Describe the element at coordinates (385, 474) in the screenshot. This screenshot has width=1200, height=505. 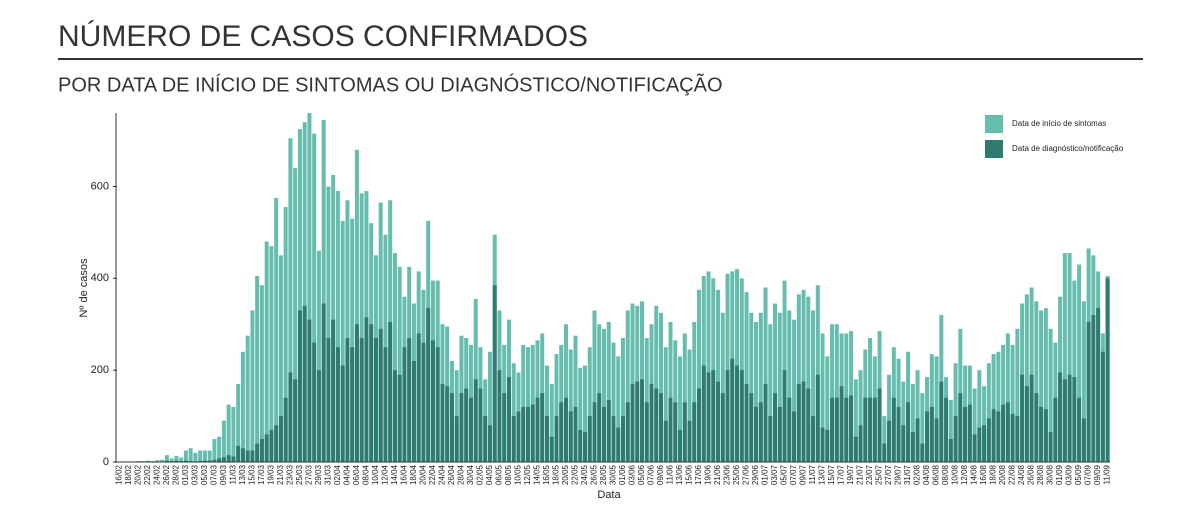
I see `x-tick-label: 12/04` at that location.